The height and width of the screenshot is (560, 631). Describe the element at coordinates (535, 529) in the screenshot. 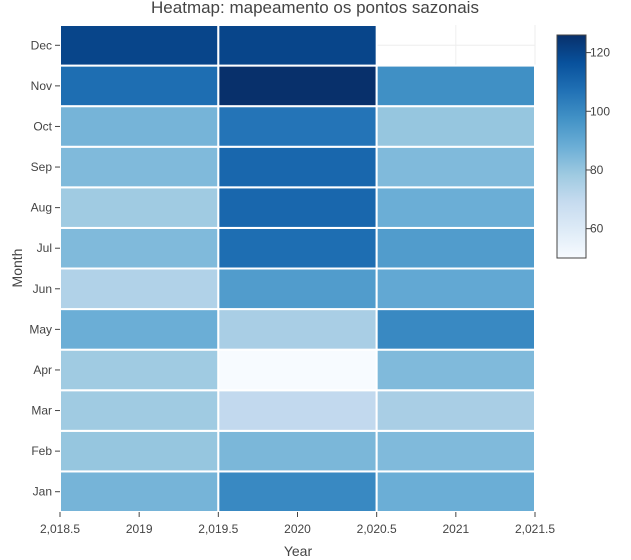

I see `x-tick-label: 2,021.5` at that location.